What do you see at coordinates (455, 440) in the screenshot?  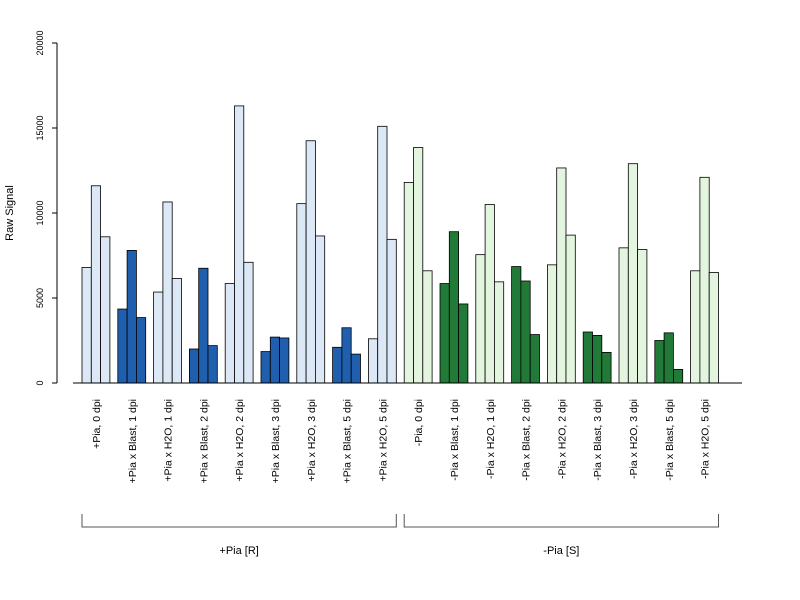 I see `x-tick-label: -Pia x Blast, 1 dpi` at bounding box center [455, 440].